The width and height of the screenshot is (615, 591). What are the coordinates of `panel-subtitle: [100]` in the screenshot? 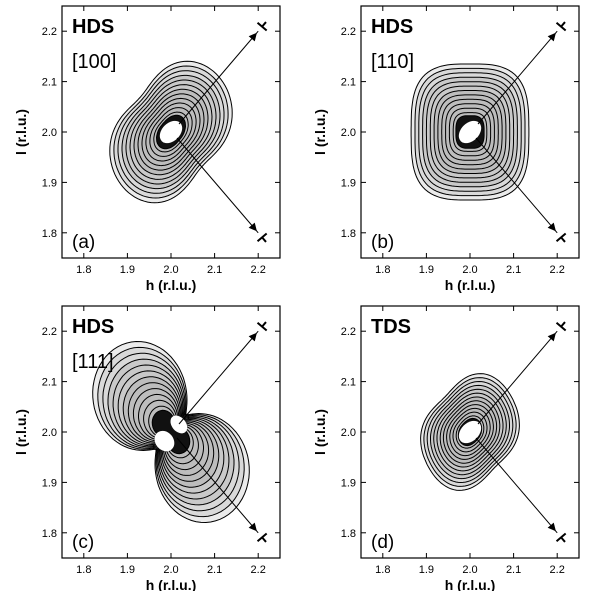 It's located at (94, 62).